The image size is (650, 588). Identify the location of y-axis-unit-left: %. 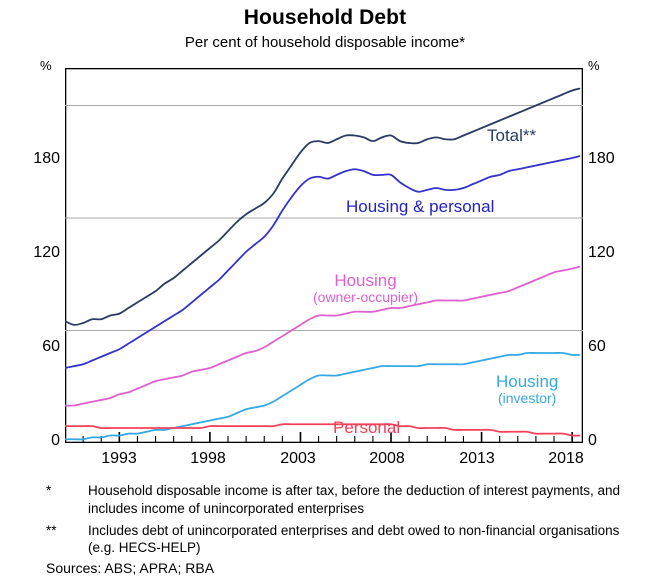
(46, 65).